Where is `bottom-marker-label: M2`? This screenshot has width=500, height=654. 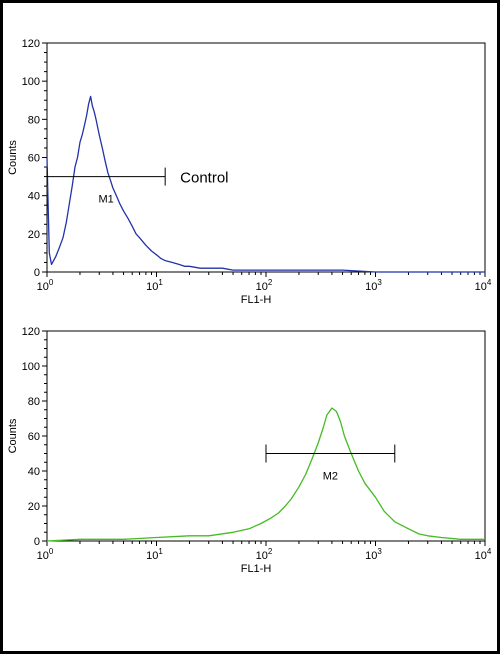
bottom-marker-label: M2 is located at coordinates (330, 477).